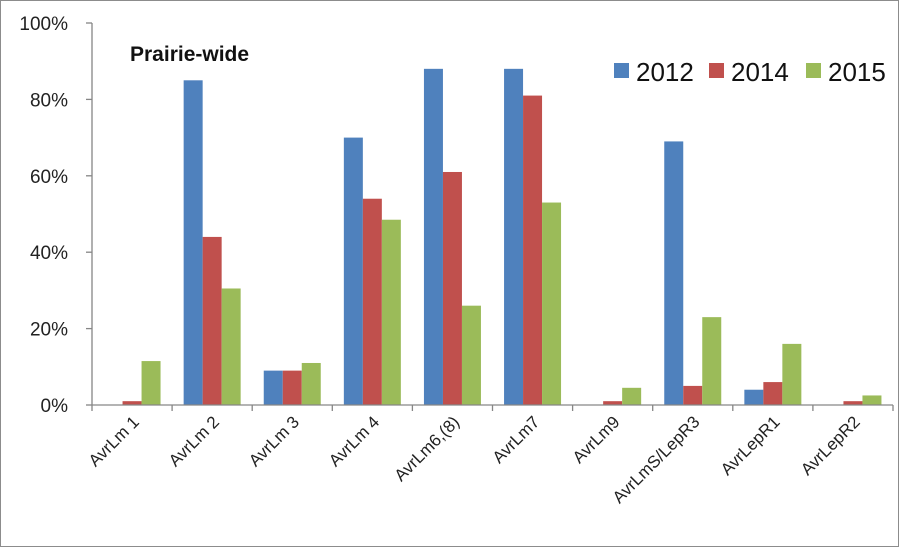 This screenshot has width=899, height=547. Describe the element at coordinates (55, 406) in the screenshot. I see `y-tick-label: 0%` at that location.